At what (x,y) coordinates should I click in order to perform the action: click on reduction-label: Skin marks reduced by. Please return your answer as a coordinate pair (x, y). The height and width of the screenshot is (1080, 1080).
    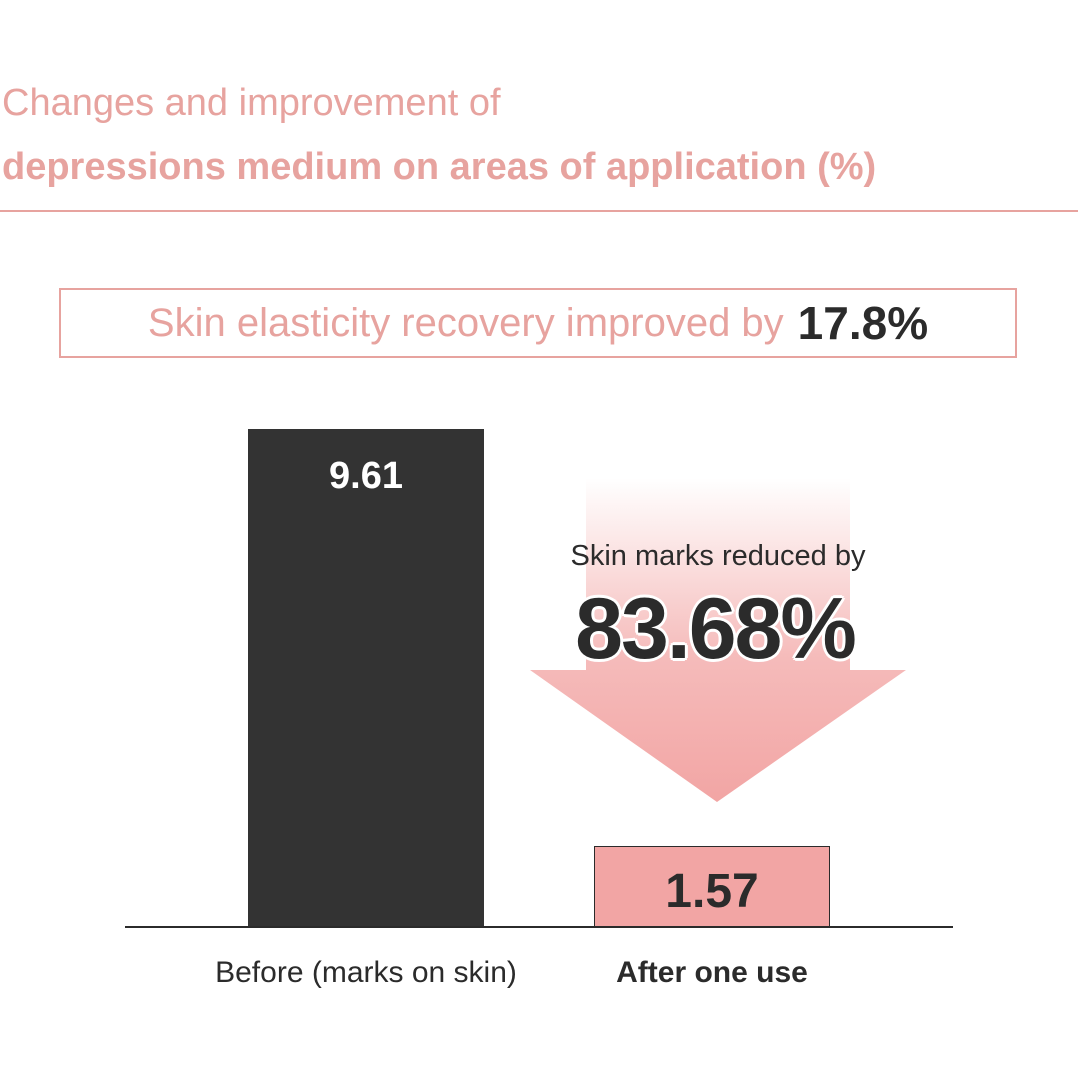
    Looking at the image, I should click on (718, 556).